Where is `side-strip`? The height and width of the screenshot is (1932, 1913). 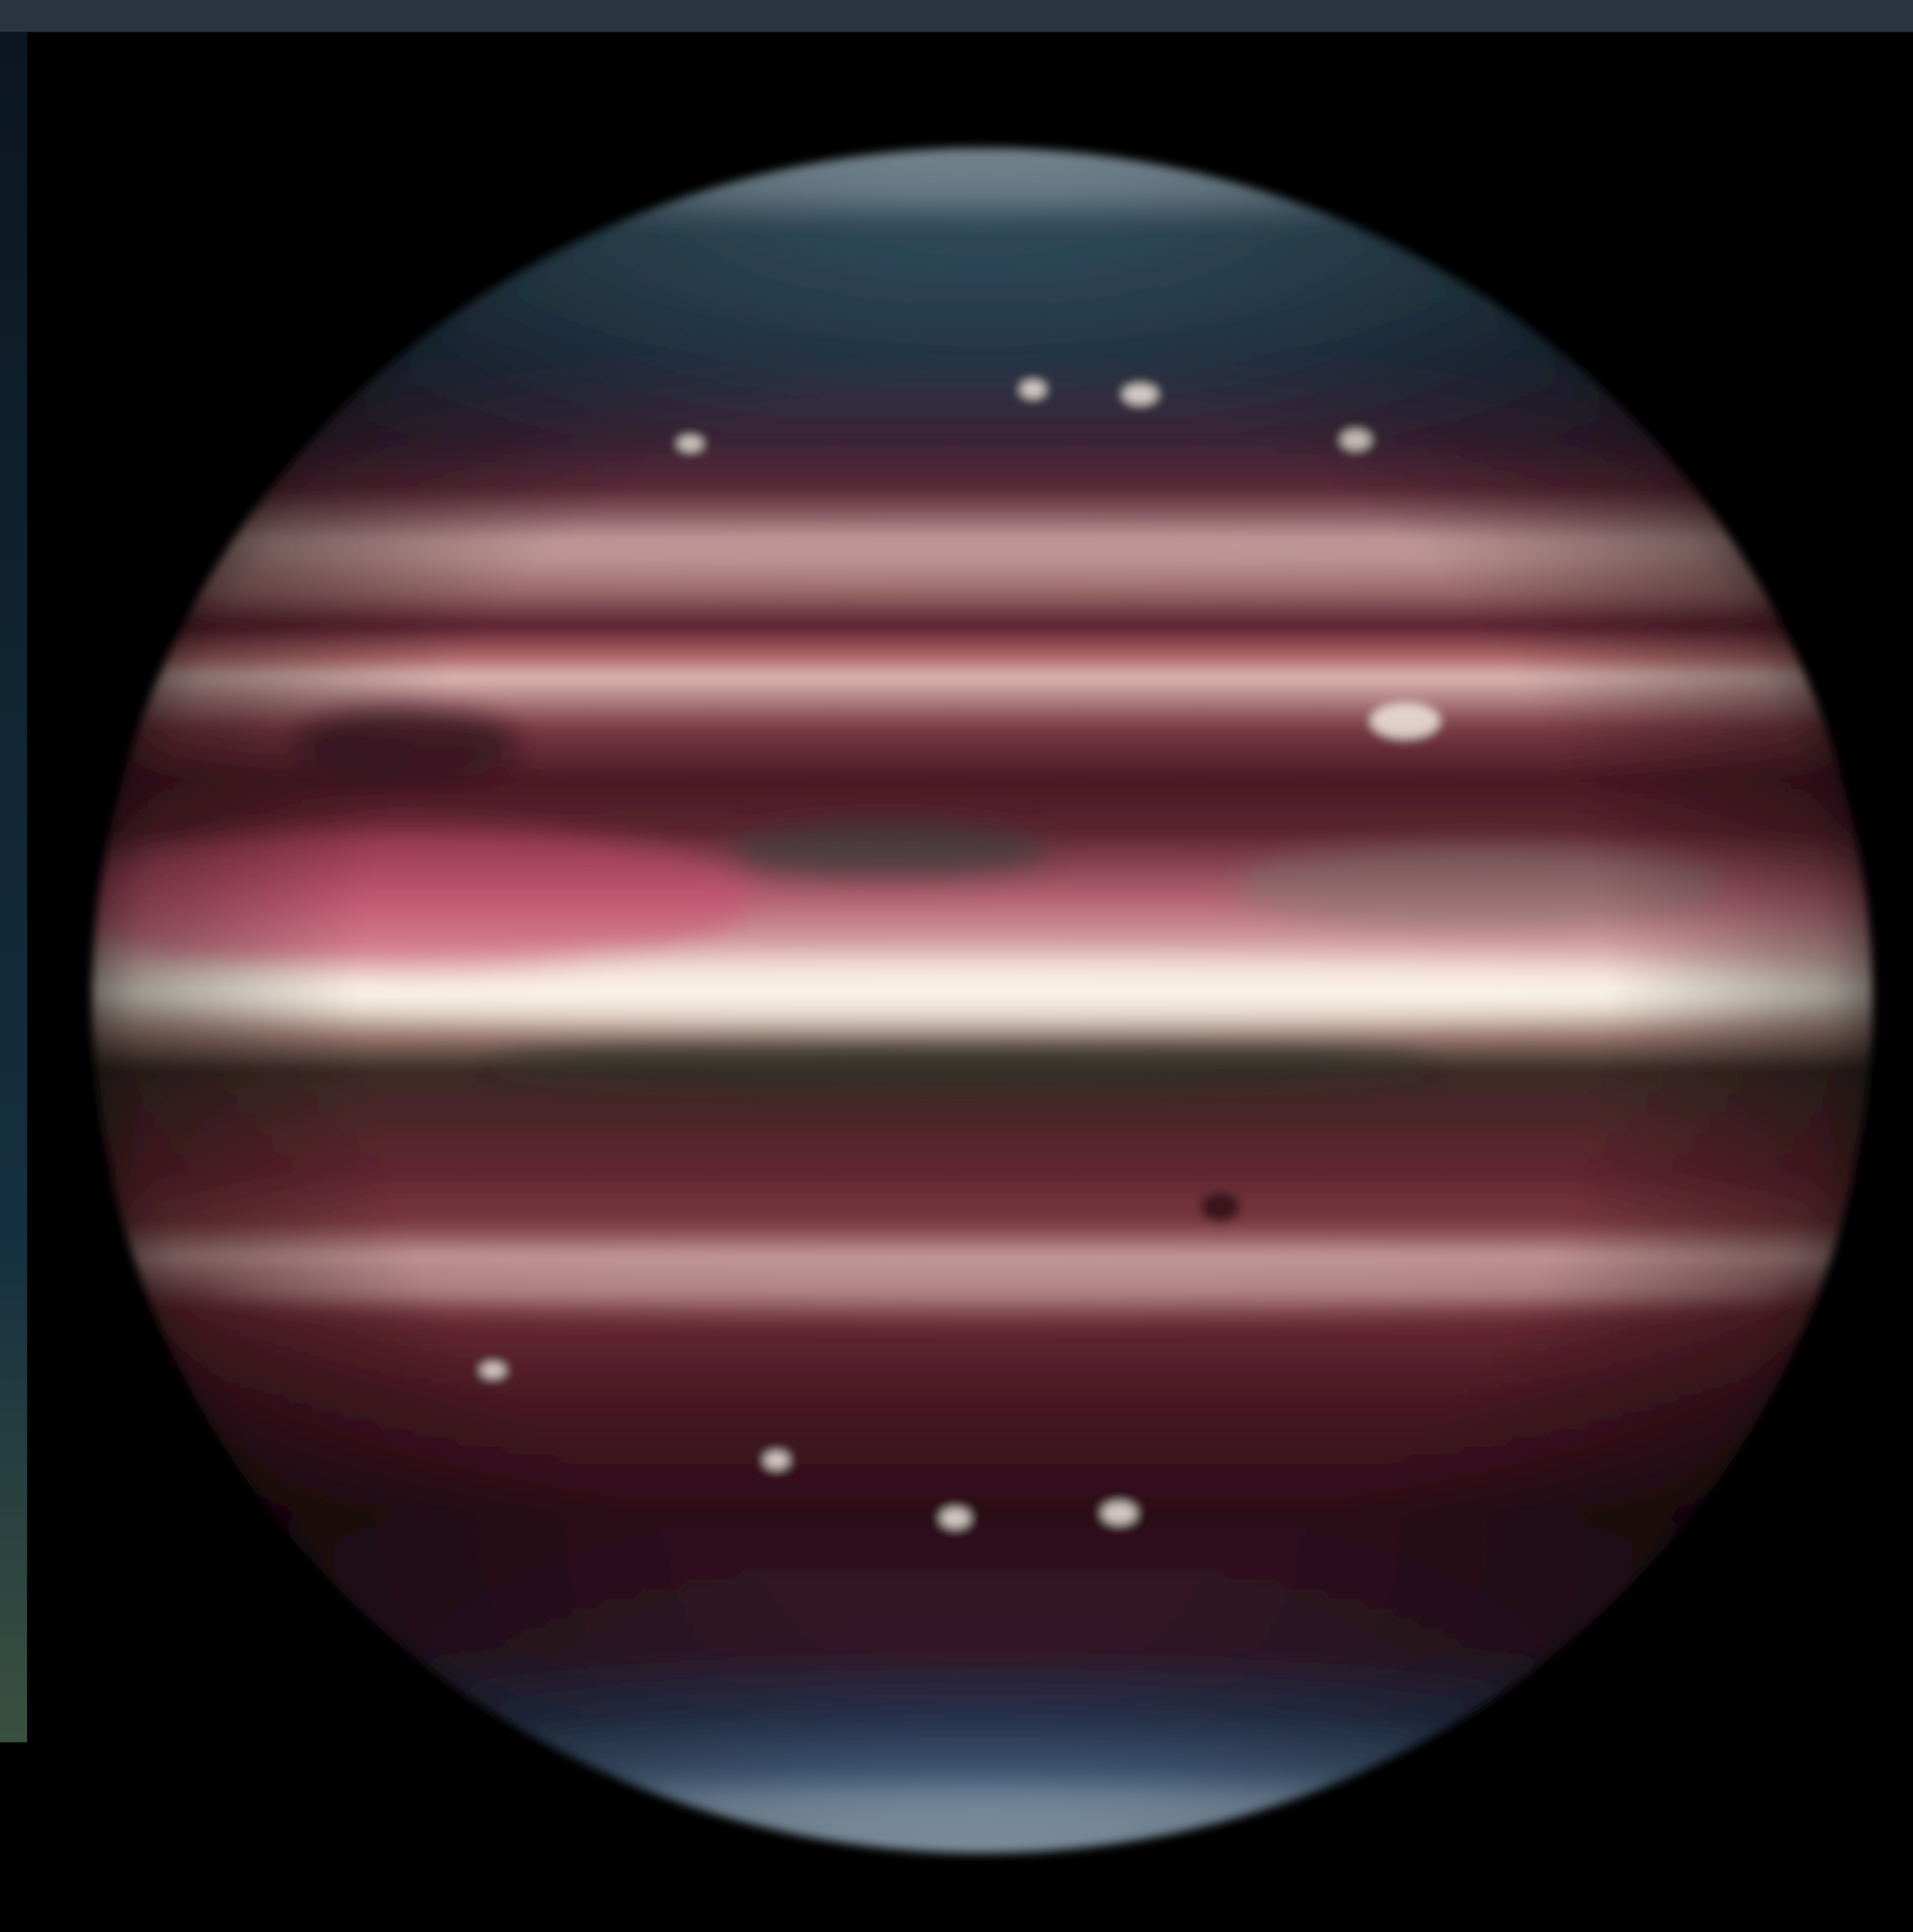 side-strip is located at coordinates (14, 887).